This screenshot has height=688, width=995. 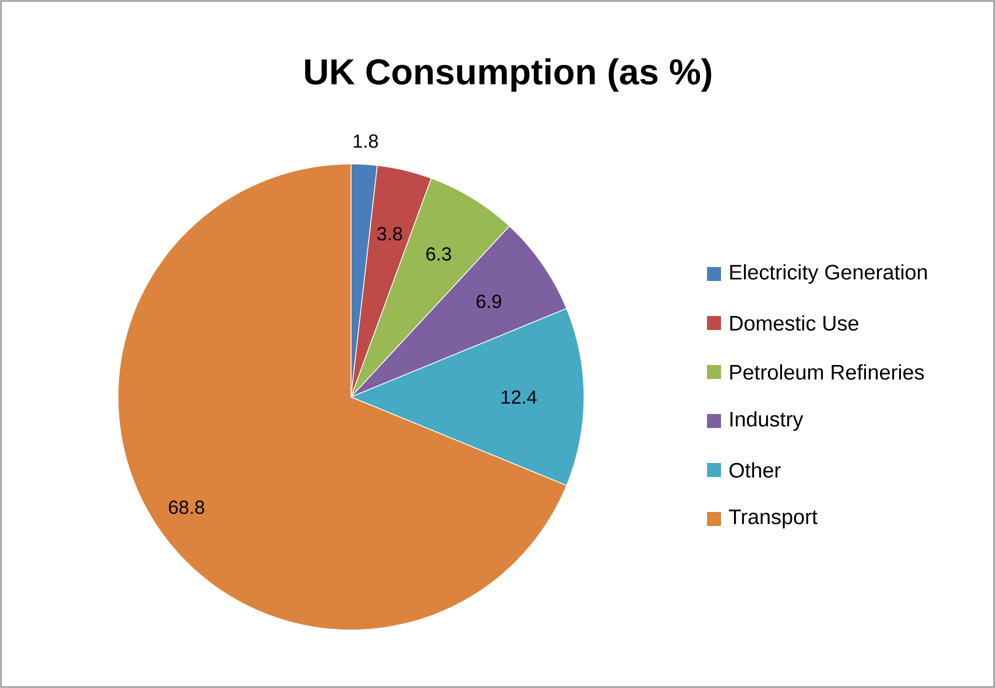 I want to click on data-label: 3.8, so click(x=389, y=233).